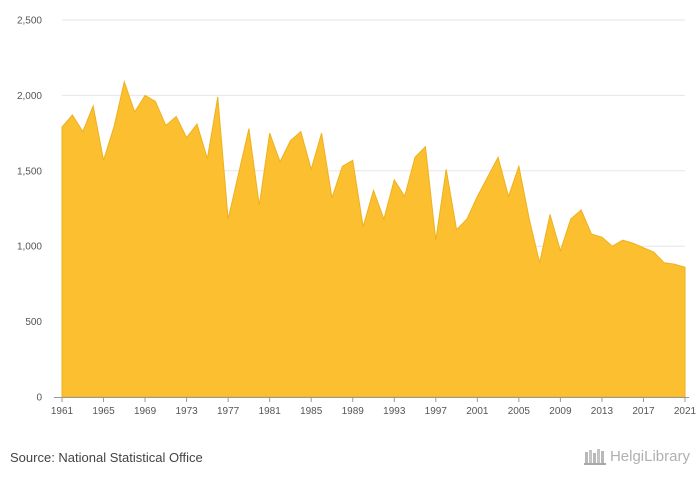 Image resolution: width=700 pixels, height=483 pixels. Describe the element at coordinates (602, 411) in the screenshot. I see `x-tick-label: 2013` at that location.